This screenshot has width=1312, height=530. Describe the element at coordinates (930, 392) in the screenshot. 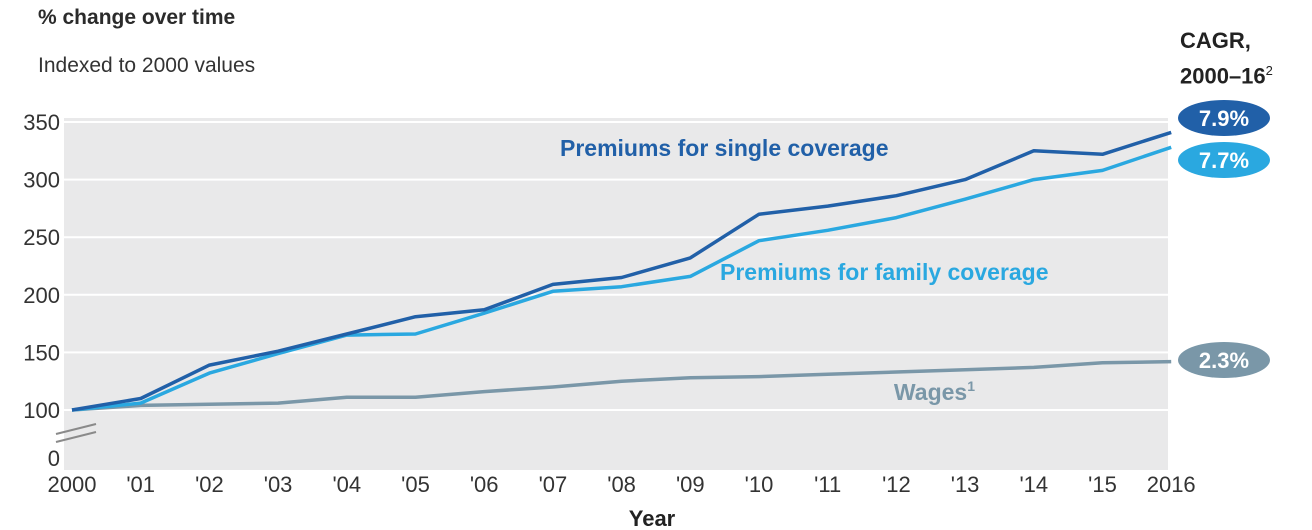

I see `series-label-text: Wages` at that location.